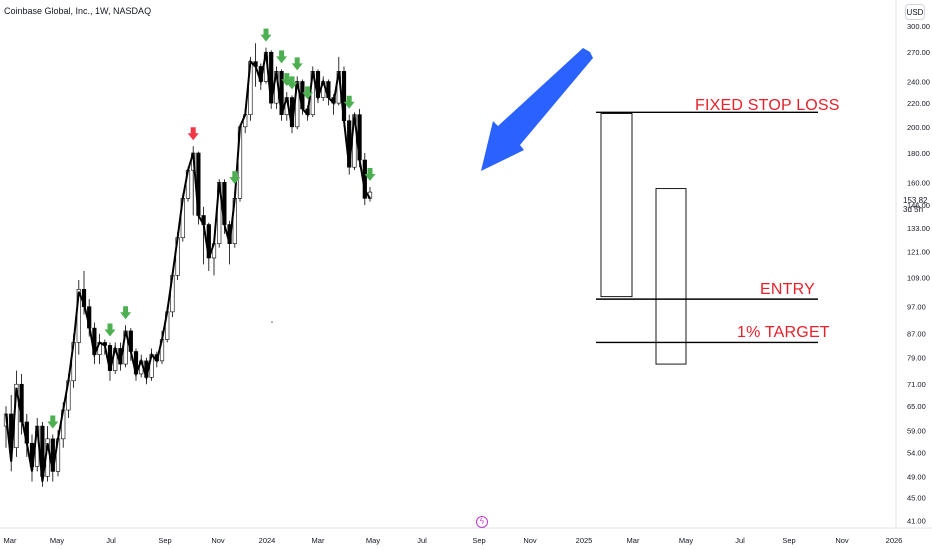 The height and width of the screenshot is (550, 932). What do you see at coordinates (918, 26) in the screenshot?
I see `y-tick-label: 300.00` at bounding box center [918, 26].